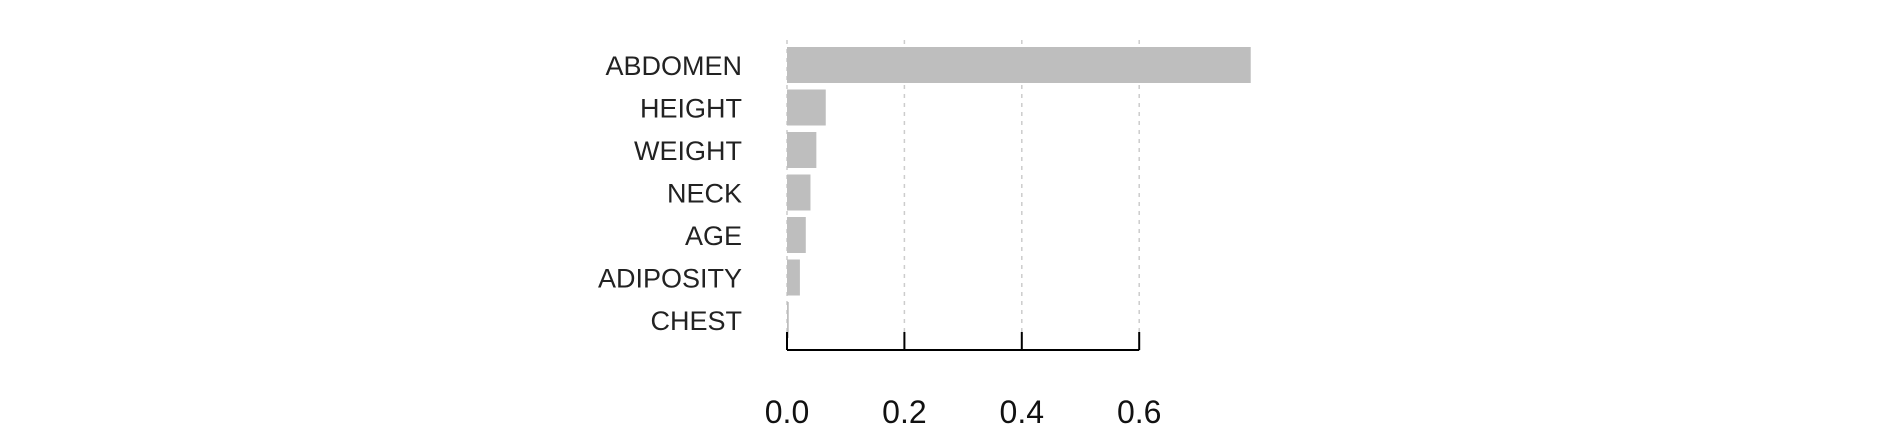  Describe the element at coordinates (802, 150) in the screenshot. I see `bar-weight` at that location.